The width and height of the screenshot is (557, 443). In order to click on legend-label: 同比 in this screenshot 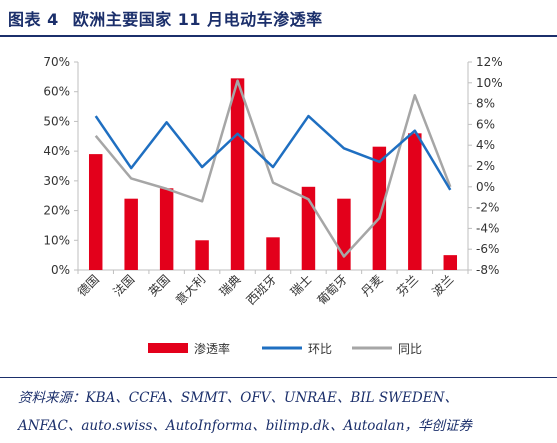, I will do `click(410, 349)`.